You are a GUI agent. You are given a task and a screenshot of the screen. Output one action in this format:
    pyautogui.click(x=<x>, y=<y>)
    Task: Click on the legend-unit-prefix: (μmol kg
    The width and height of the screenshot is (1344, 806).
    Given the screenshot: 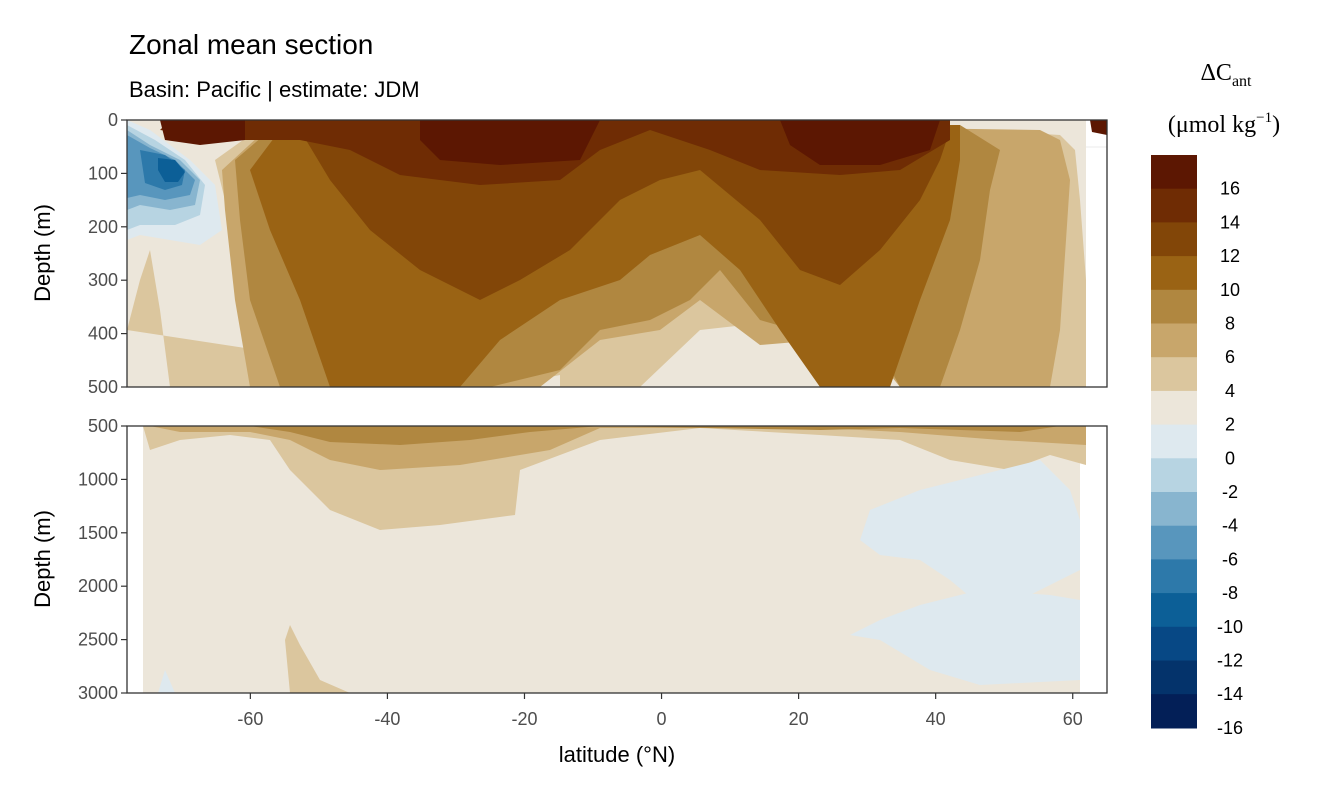 What is the action you would take?
    pyautogui.click(x=1212, y=125)
    